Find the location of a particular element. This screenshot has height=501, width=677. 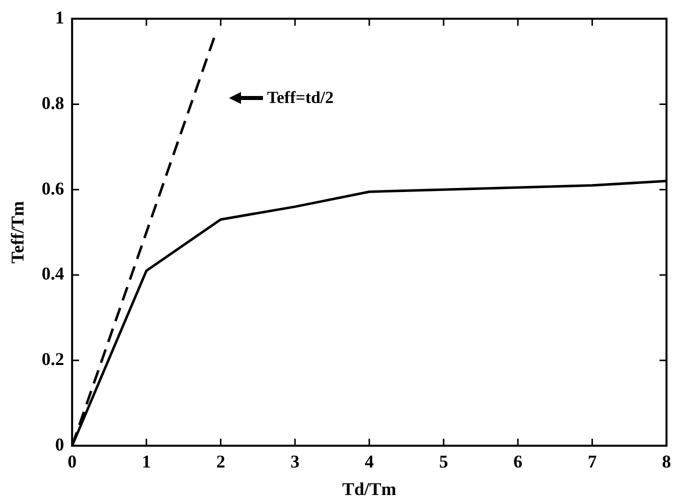

x-tick-label: 0 is located at coordinates (72, 461).